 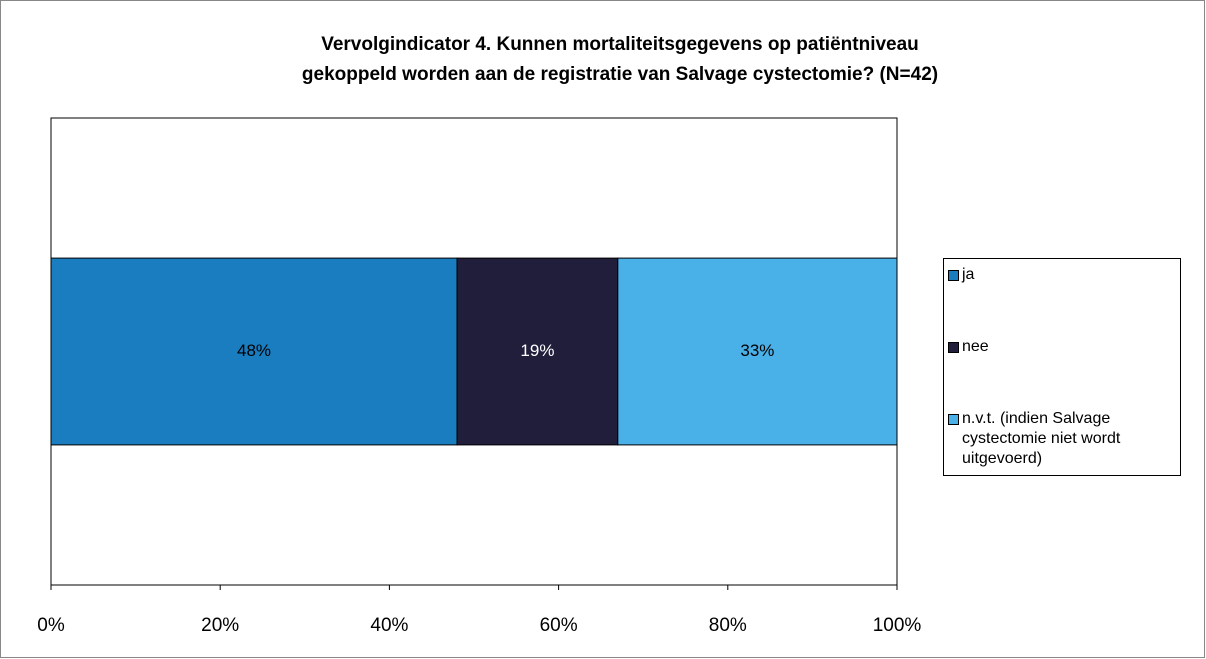 What do you see at coordinates (897, 625) in the screenshot?
I see `x-tick-label: 100%` at bounding box center [897, 625].